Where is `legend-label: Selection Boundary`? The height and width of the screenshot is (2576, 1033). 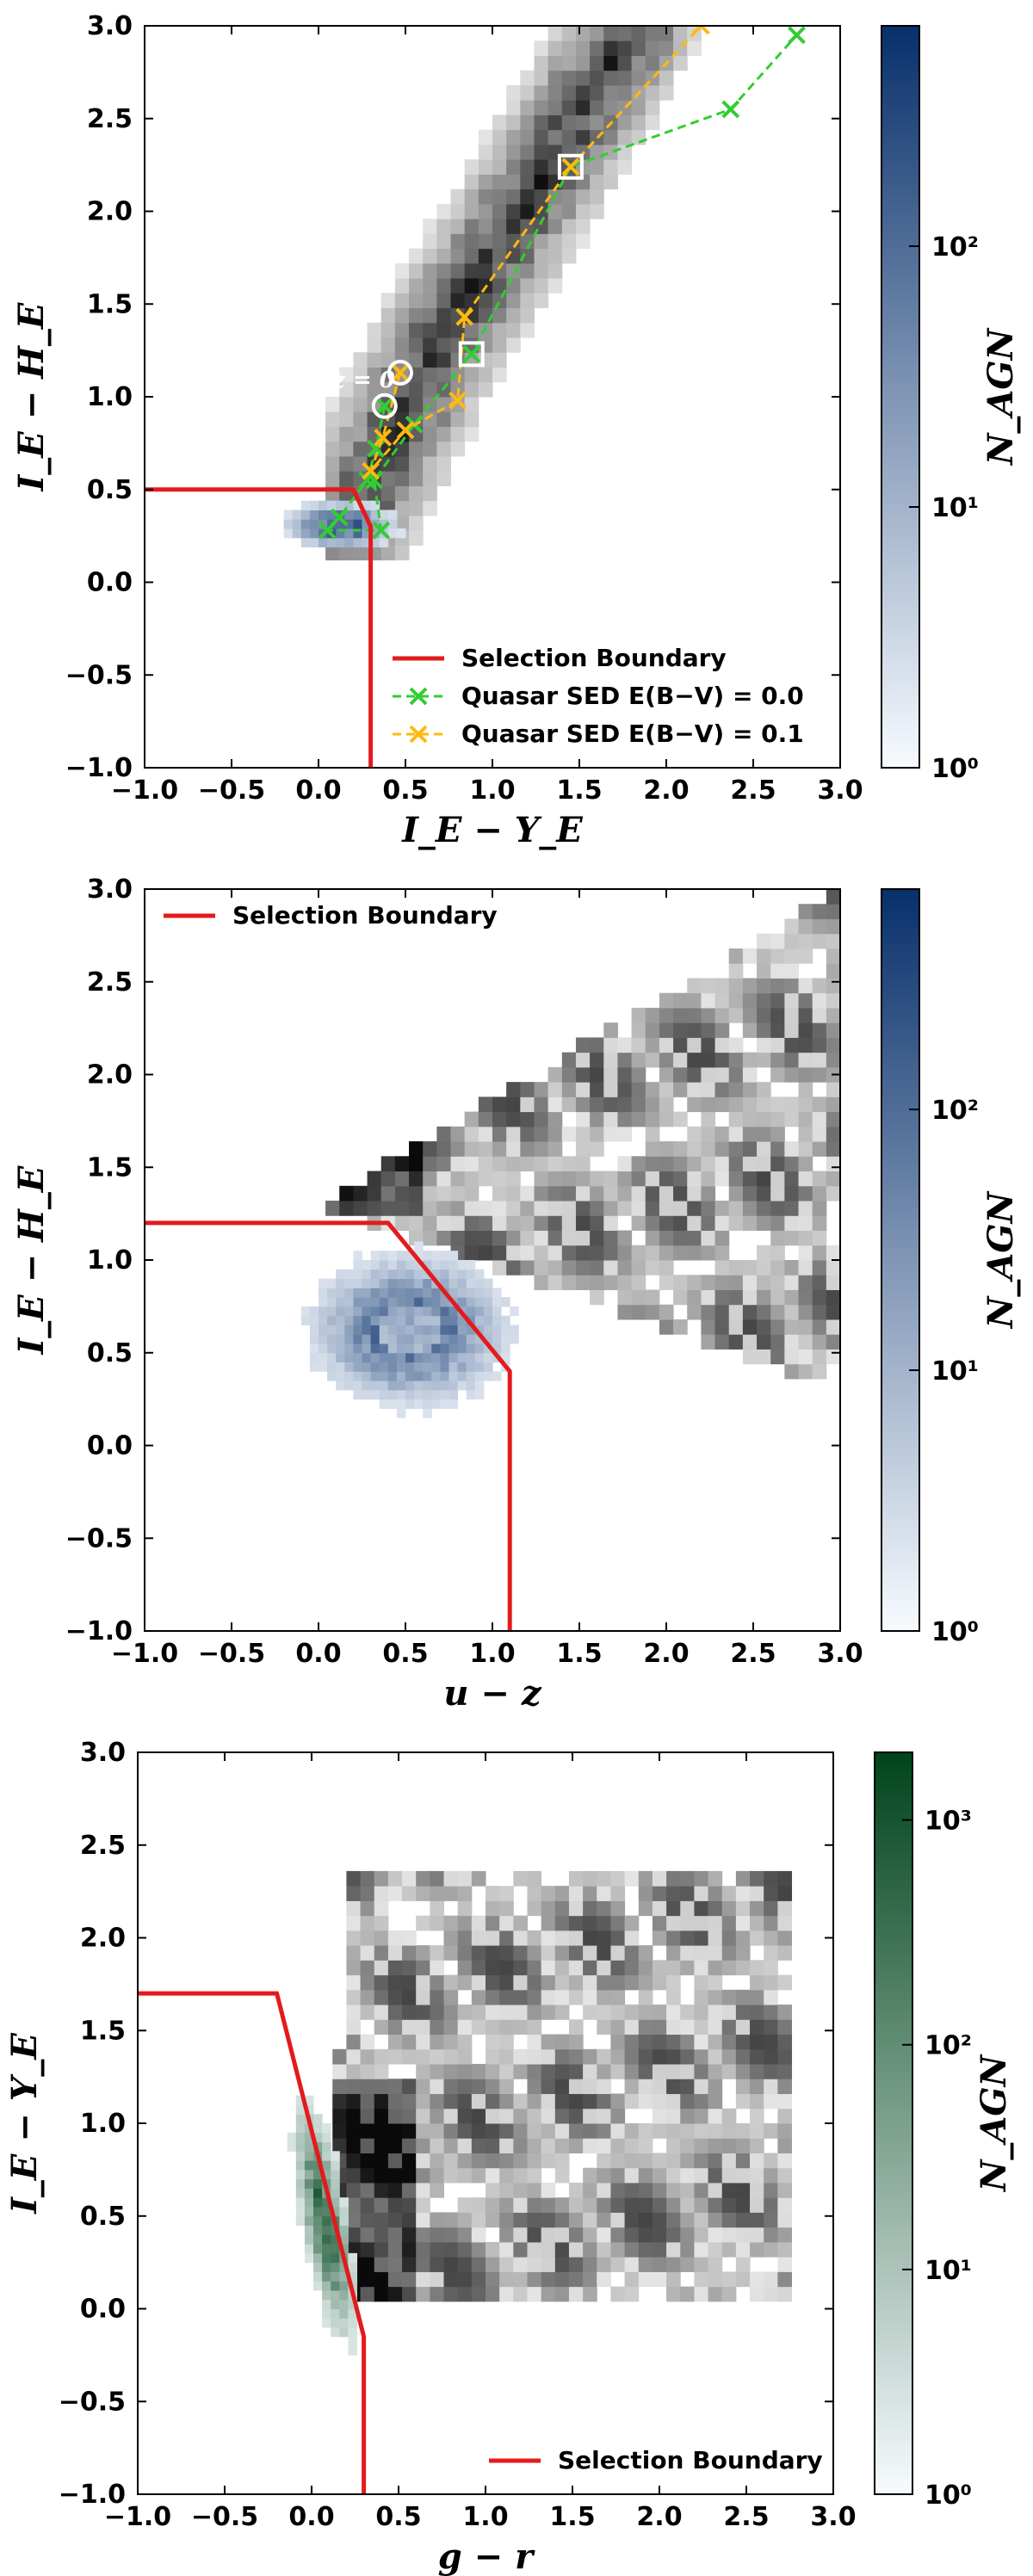 legend-label: Selection Boundary is located at coordinates (690, 2460).